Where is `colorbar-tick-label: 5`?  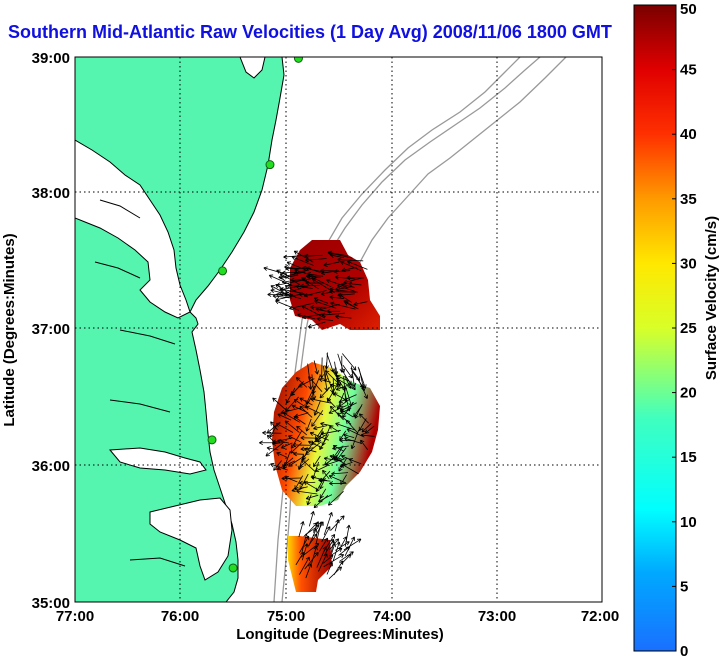
colorbar-tick-label: 5 is located at coordinates (684, 586).